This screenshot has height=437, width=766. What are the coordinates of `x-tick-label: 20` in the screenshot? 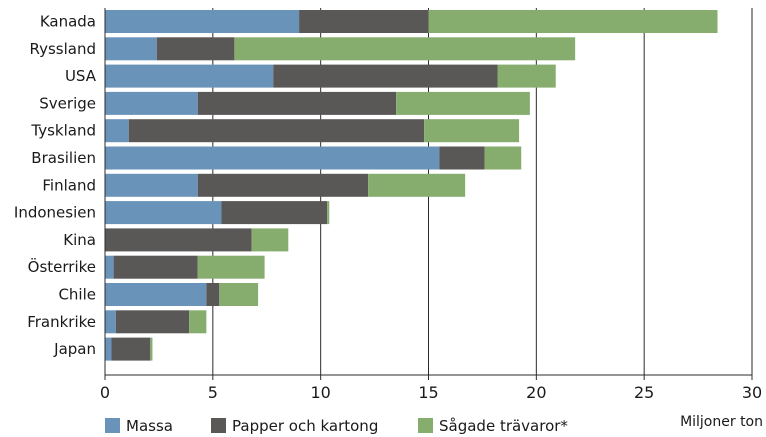 It's located at (536, 392).